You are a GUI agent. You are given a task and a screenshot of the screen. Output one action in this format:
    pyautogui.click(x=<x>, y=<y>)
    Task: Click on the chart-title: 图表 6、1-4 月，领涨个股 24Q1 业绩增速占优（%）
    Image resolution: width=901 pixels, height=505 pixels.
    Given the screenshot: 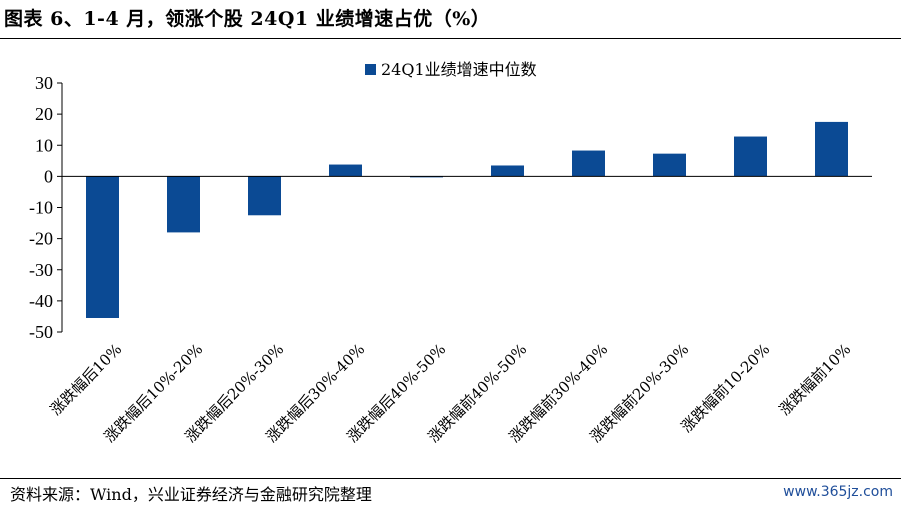 What is the action you would take?
    pyautogui.click(x=247, y=19)
    